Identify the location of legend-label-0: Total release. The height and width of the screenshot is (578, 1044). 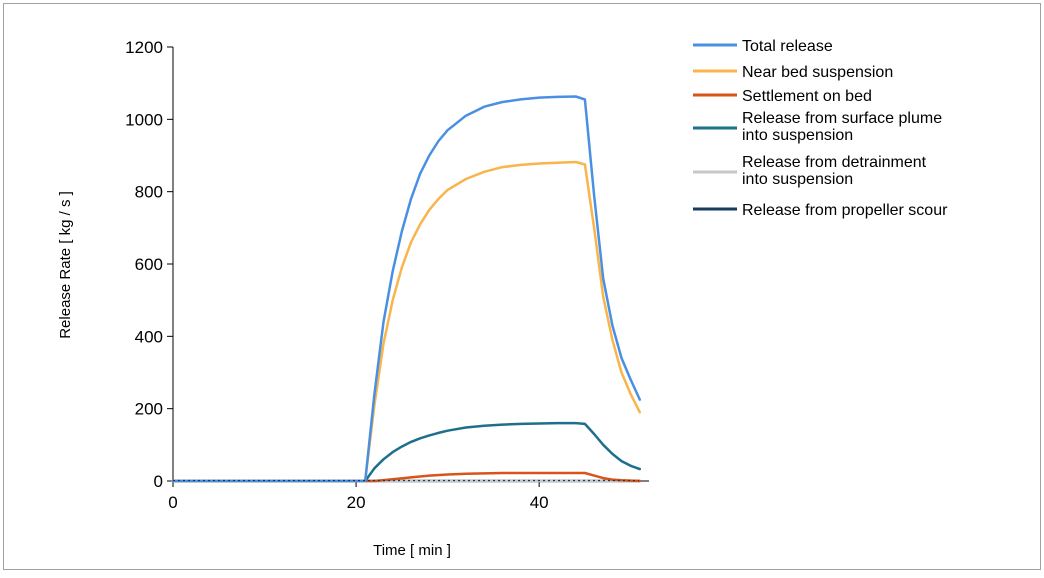
(787, 46).